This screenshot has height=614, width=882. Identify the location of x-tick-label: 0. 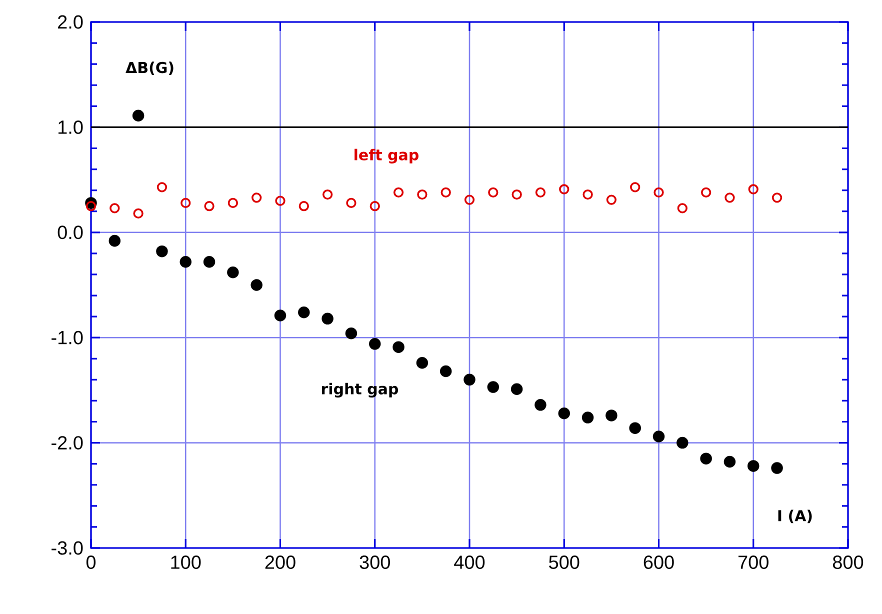
(91, 562).